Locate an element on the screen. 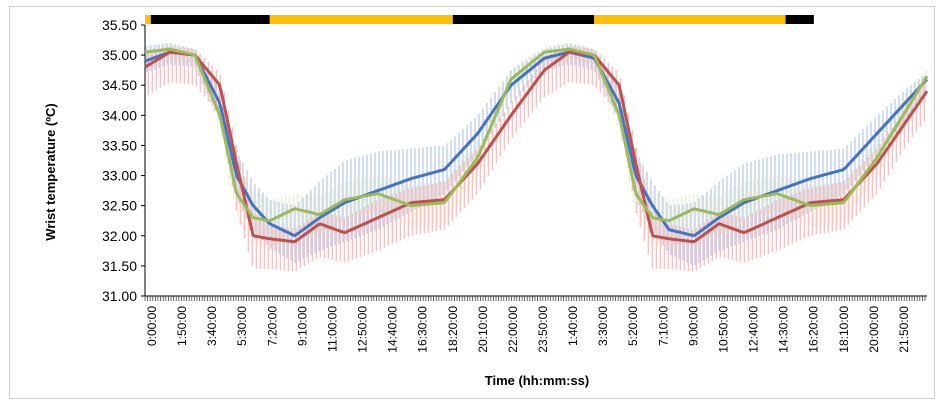  x-tick-label: 18:20:00 is located at coordinates (453, 329).